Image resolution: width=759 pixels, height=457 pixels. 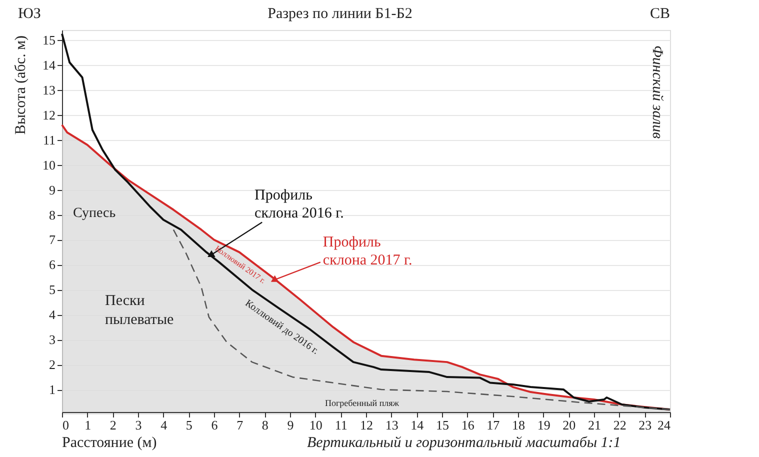 I want to click on y-tick-label: 6, so click(x=52, y=264).